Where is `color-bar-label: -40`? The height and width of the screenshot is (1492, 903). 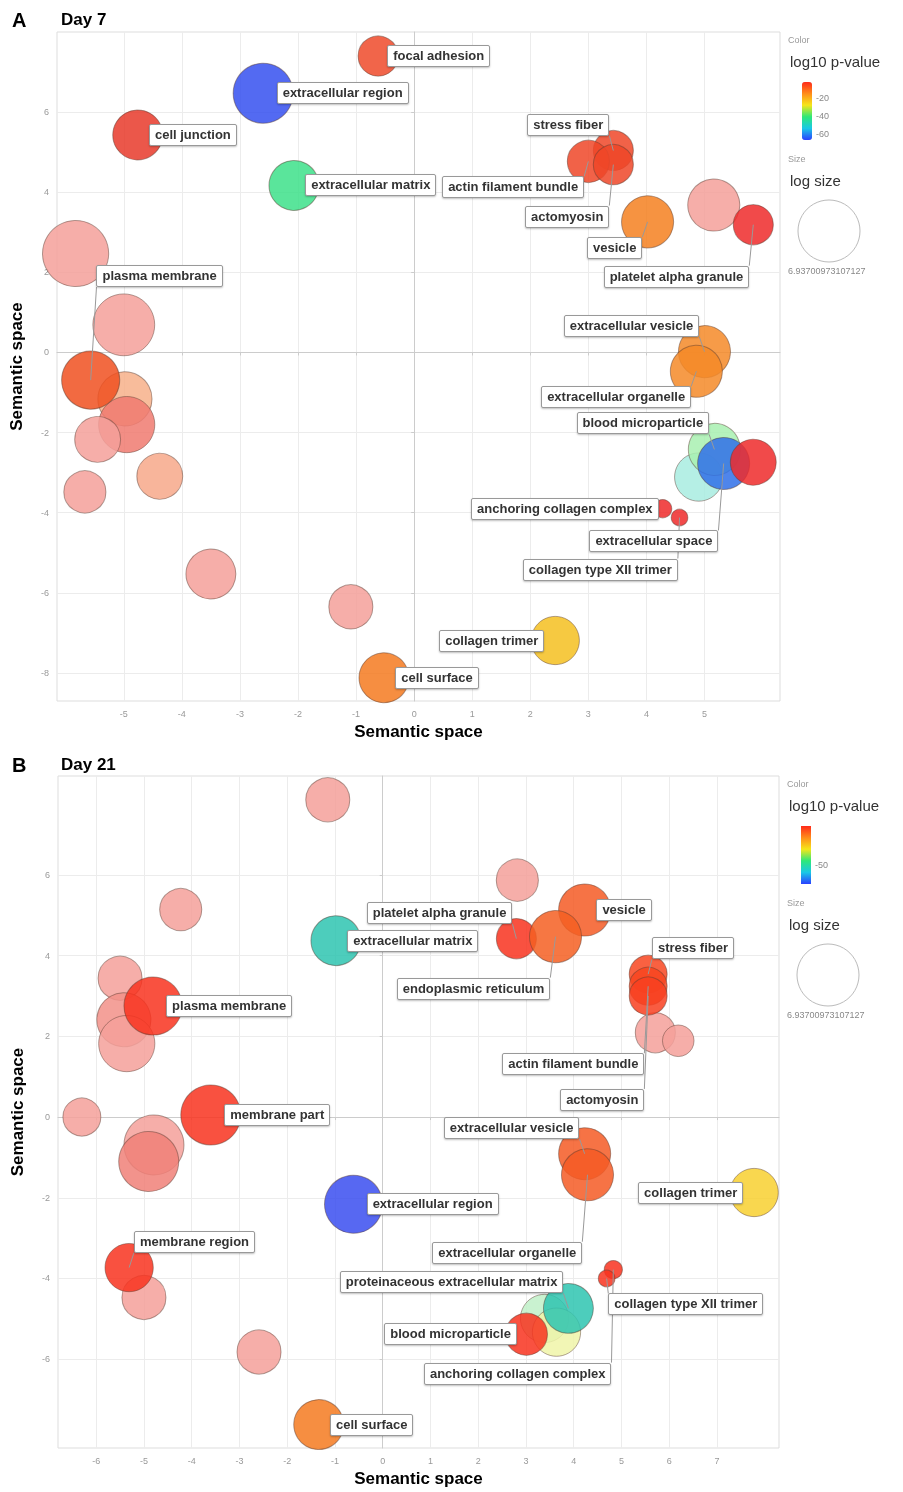
color-bar-label: -40 is located at coordinates (823, 116).